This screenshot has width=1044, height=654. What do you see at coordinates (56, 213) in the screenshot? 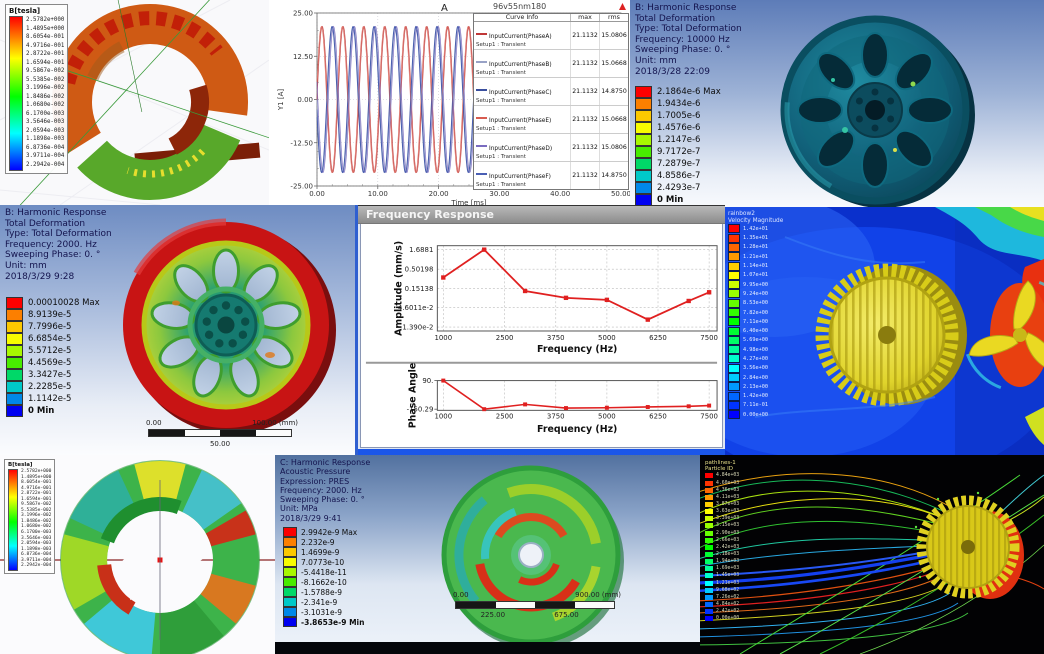
I see `header-line: B: Harmonic Response` at bounding box center [56, 213].